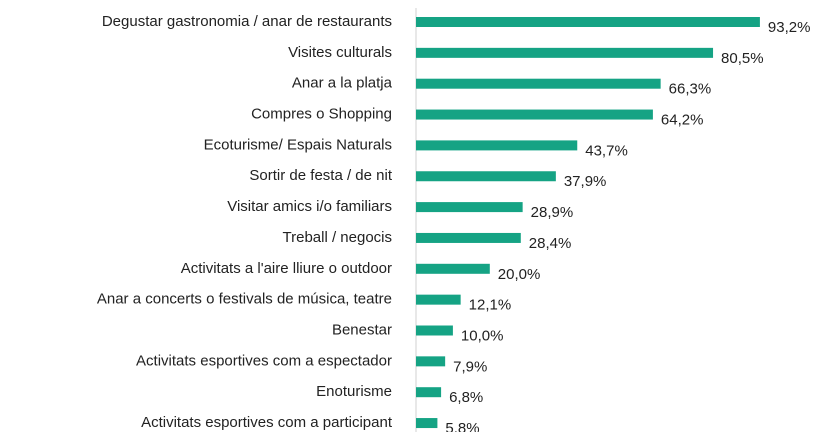 The width and height of the screenshot is (830, 432). What do you see at coordinates (682, 120) in the screenshot?
I see `value-label: 64,2%` at bounding box center [682, 120].